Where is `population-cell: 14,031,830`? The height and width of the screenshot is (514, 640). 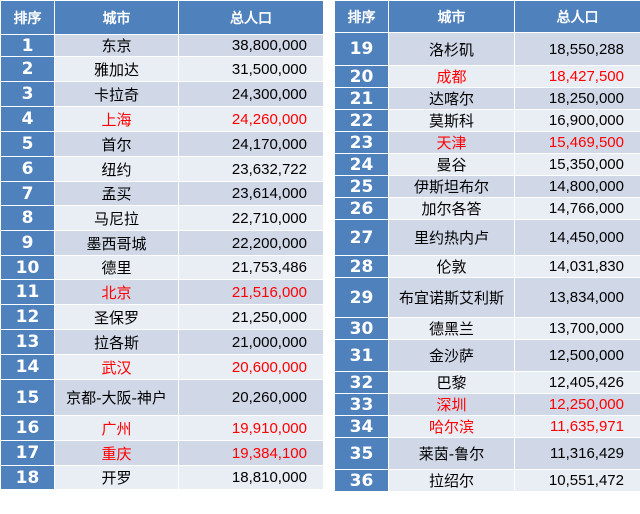
population-cell: 14,031,830 is located at coordinates (577, 266).